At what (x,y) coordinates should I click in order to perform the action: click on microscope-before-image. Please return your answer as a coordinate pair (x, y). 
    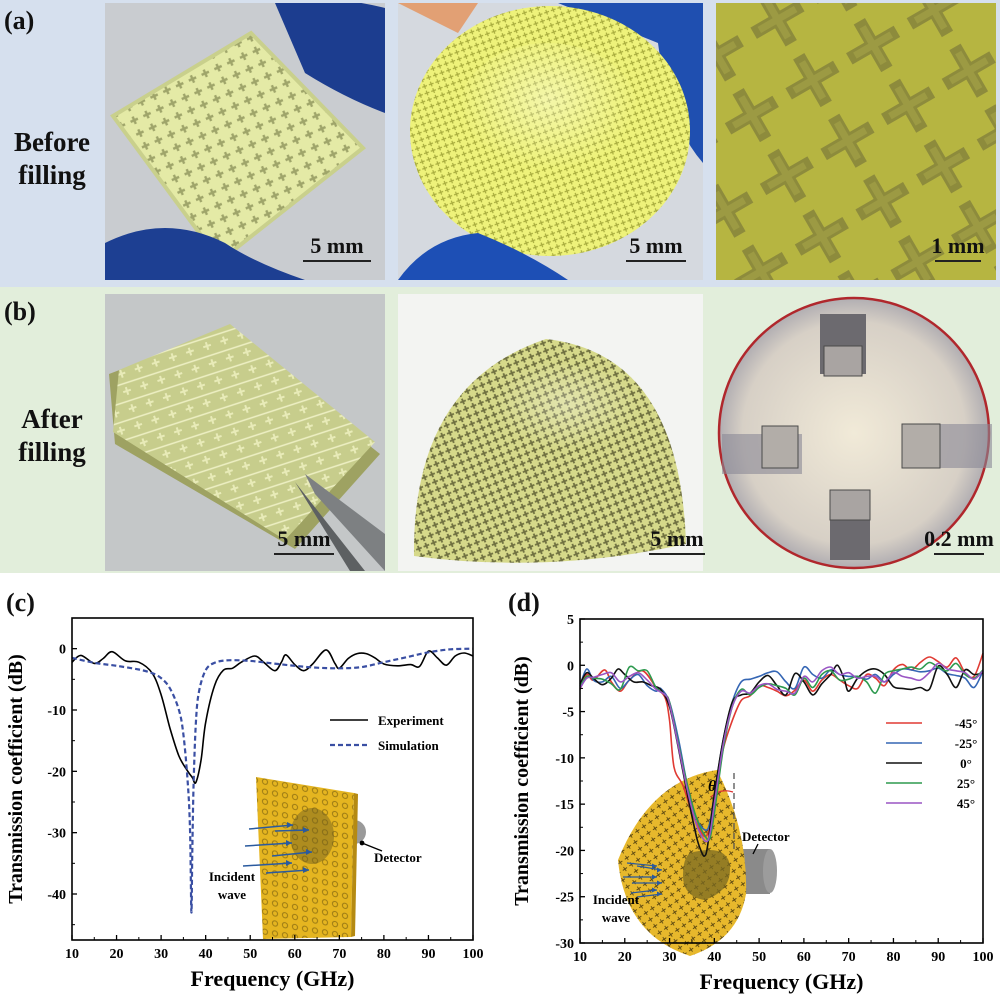
    Looking at the image, I should click on (856, 141).